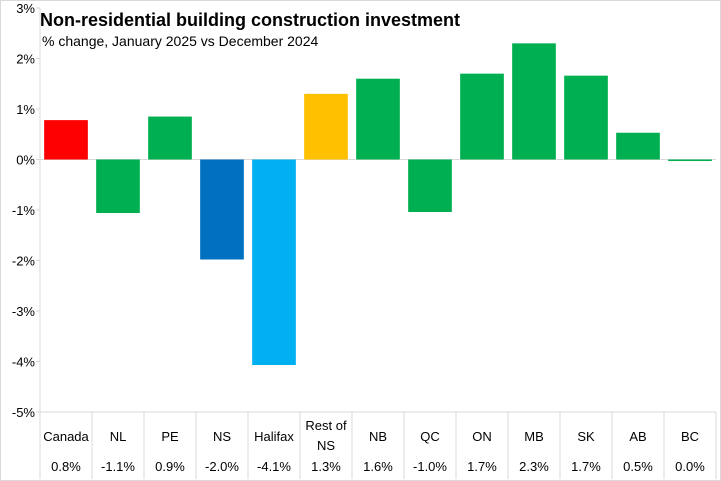  I want to click on value-label: -2.0%, so click(222, 466).